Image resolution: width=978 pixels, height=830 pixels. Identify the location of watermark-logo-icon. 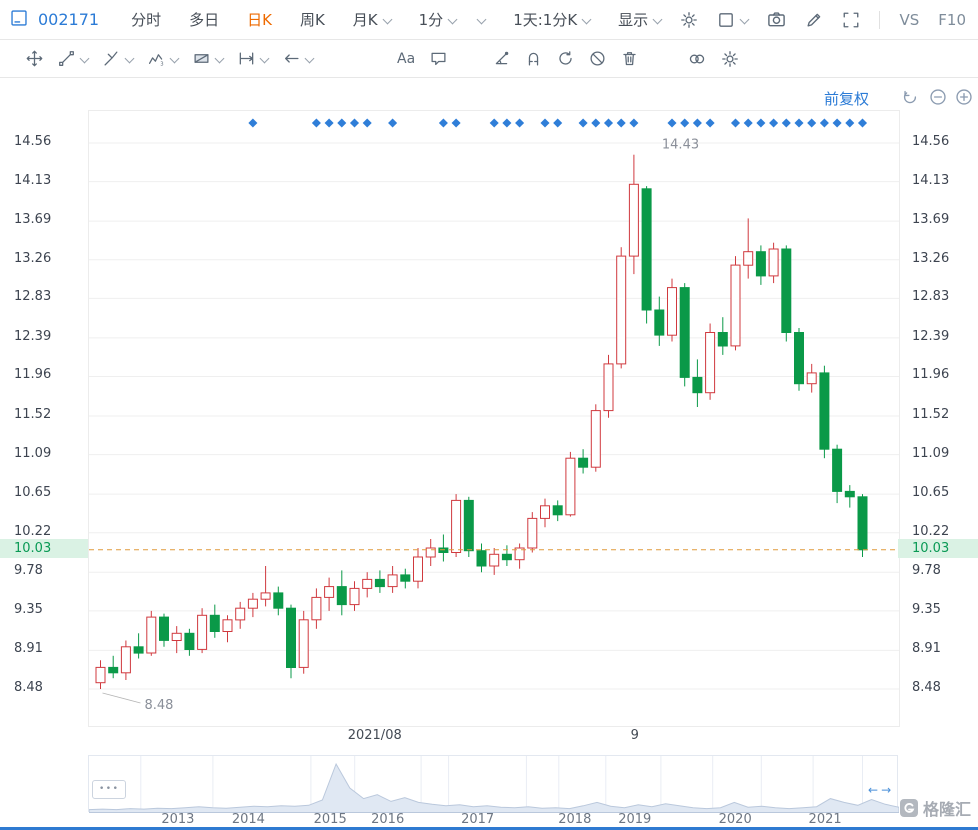
(909, 808).